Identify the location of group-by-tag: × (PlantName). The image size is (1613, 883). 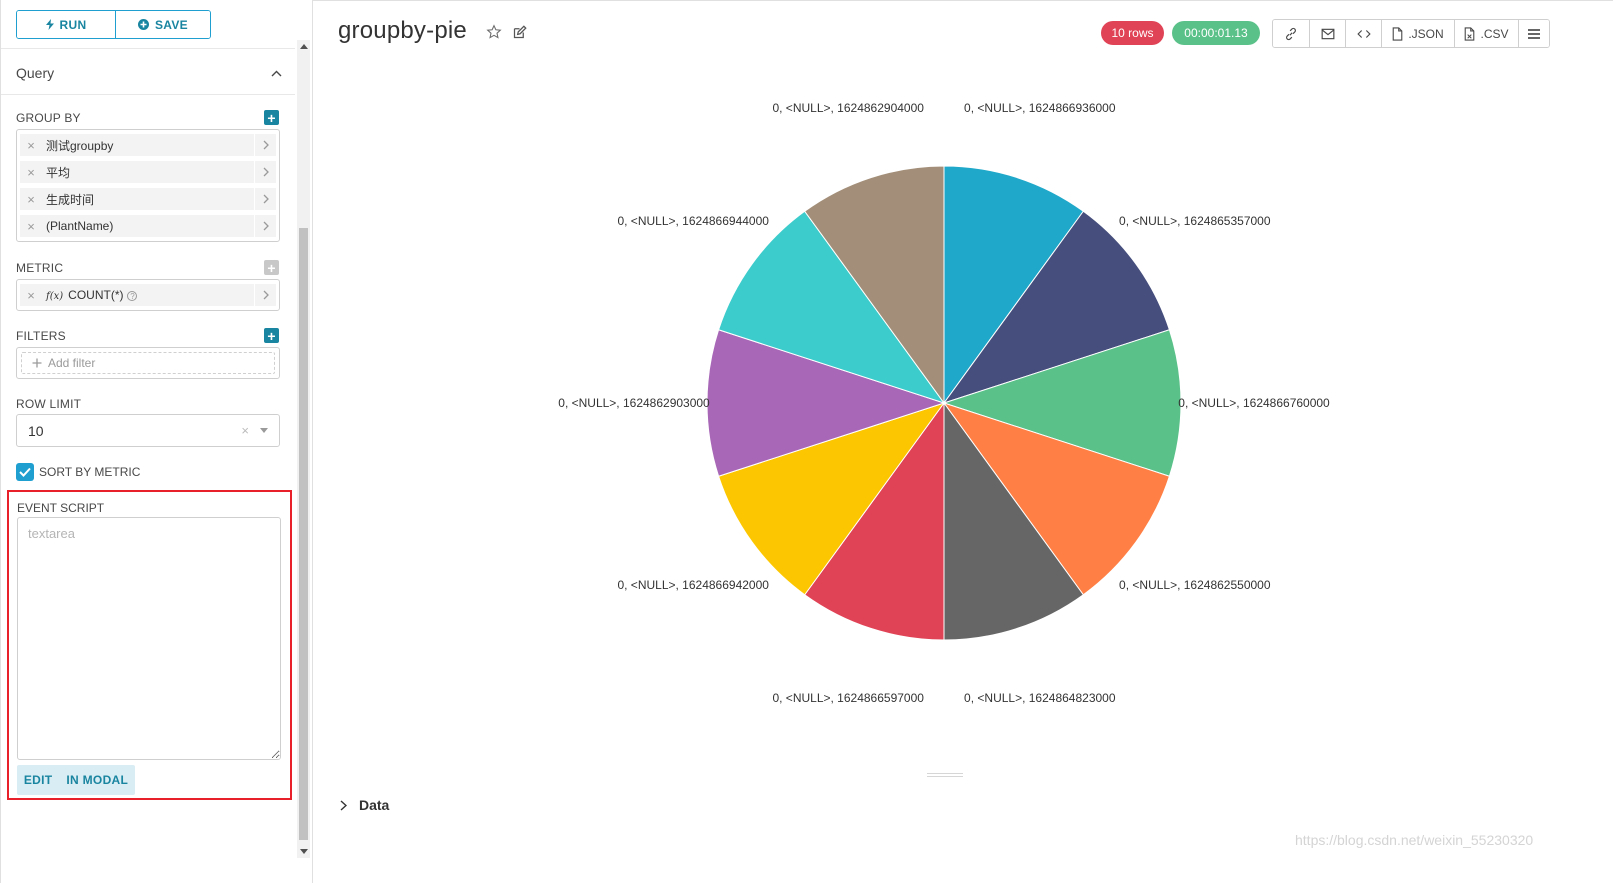
(148, 226).